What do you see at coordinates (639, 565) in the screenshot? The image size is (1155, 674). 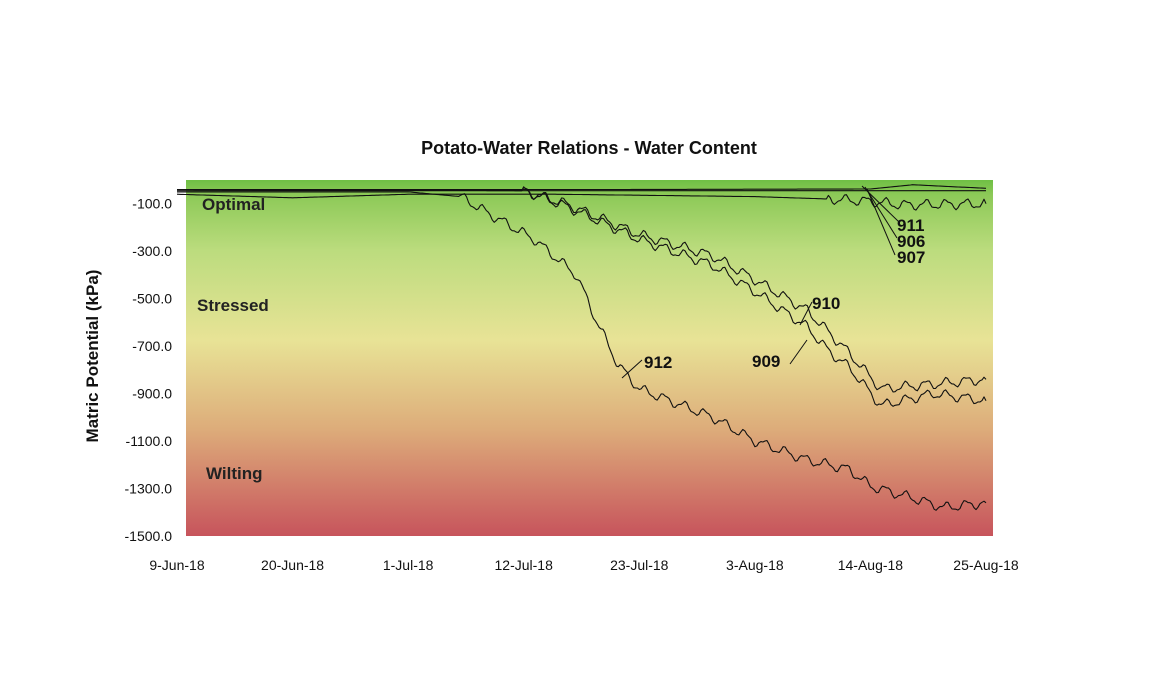 I see `x-tick-label: 23-Jul-18` at bounding box center [639, 565].